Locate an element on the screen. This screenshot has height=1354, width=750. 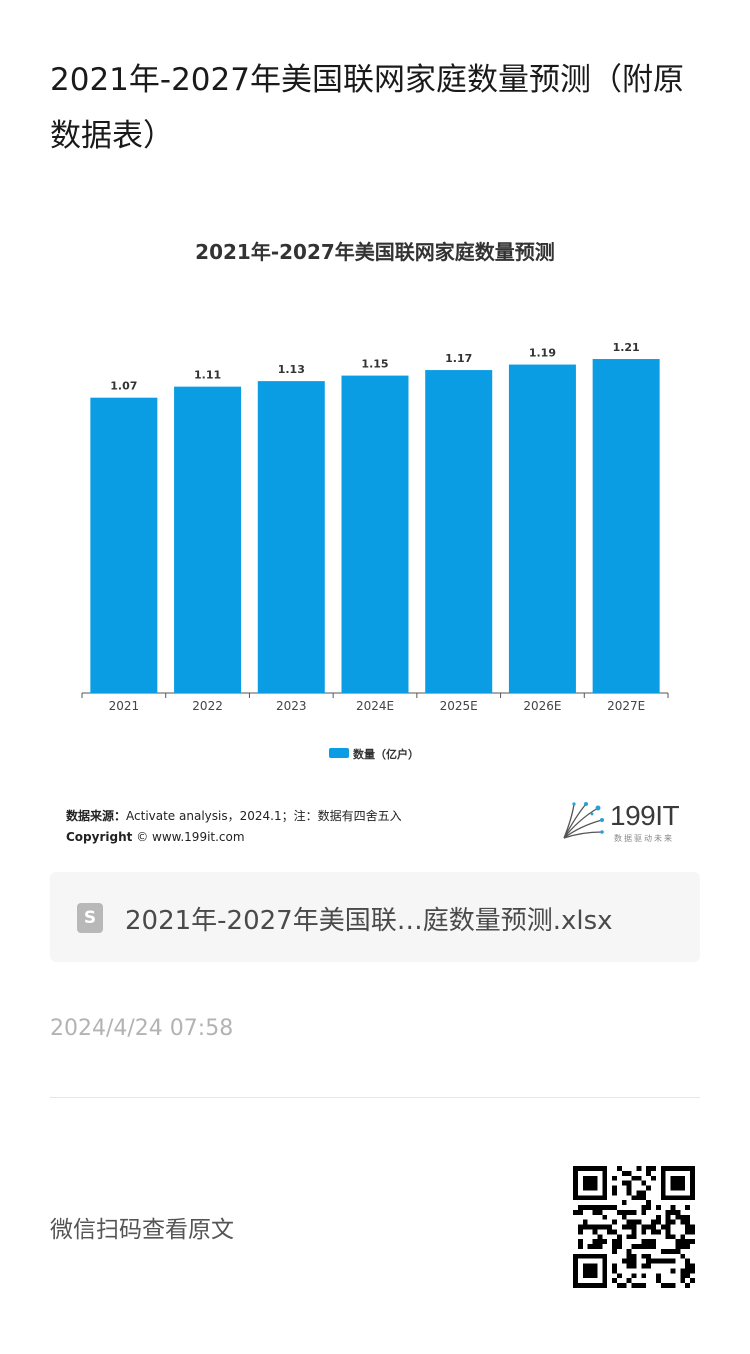
data-label-2026E: 1.19 is located at coordinates (542, 353).